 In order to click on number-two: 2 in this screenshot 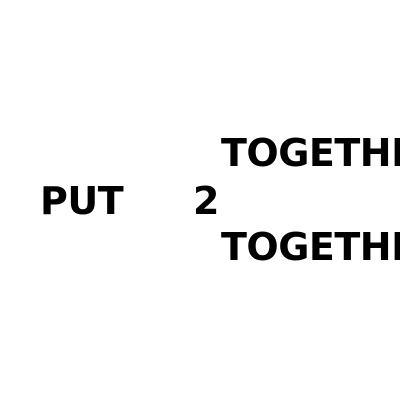, I will do `click(206, 201)`.